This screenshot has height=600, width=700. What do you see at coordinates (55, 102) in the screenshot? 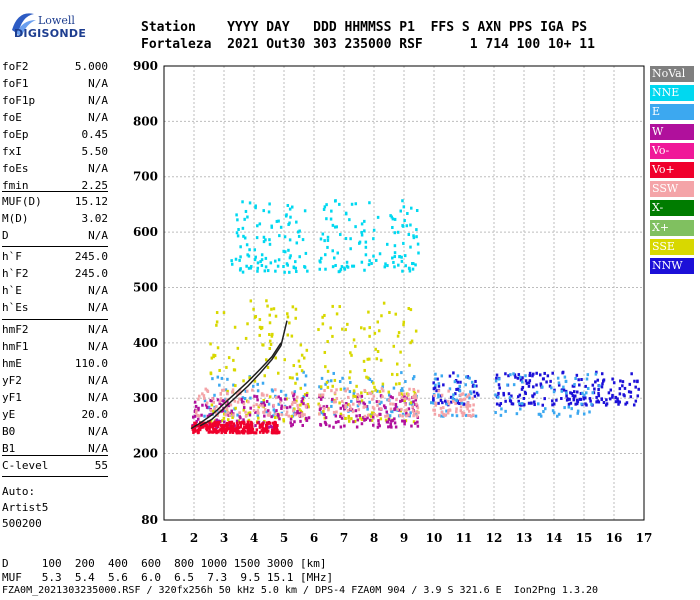
I see `param-row: foF1p N/A` at bounding box center [55, 102].